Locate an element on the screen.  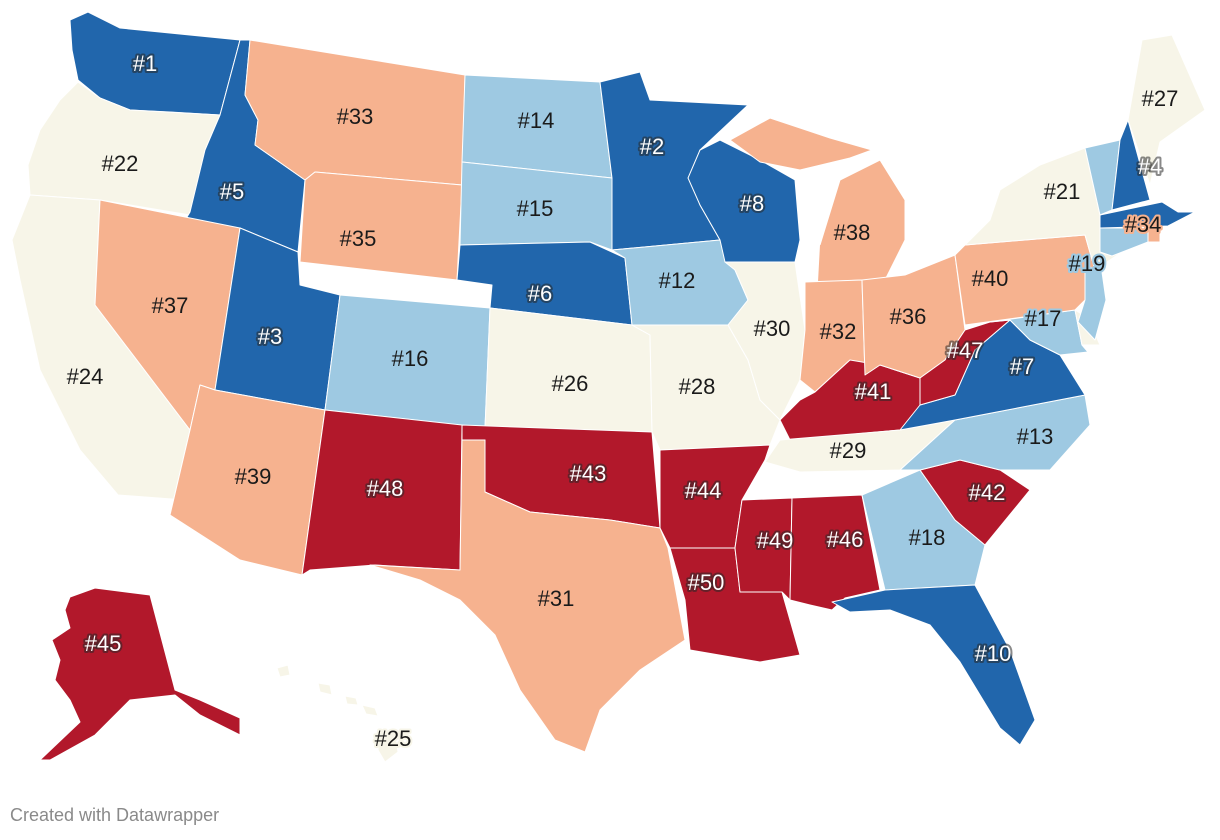
state-il is located at coordinates (765, 341).